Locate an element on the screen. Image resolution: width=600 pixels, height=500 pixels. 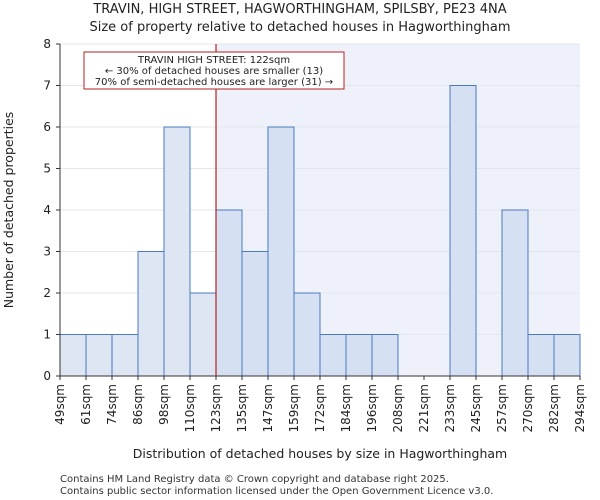
y-tick-label: 1 is located at coordinates (47, 335).